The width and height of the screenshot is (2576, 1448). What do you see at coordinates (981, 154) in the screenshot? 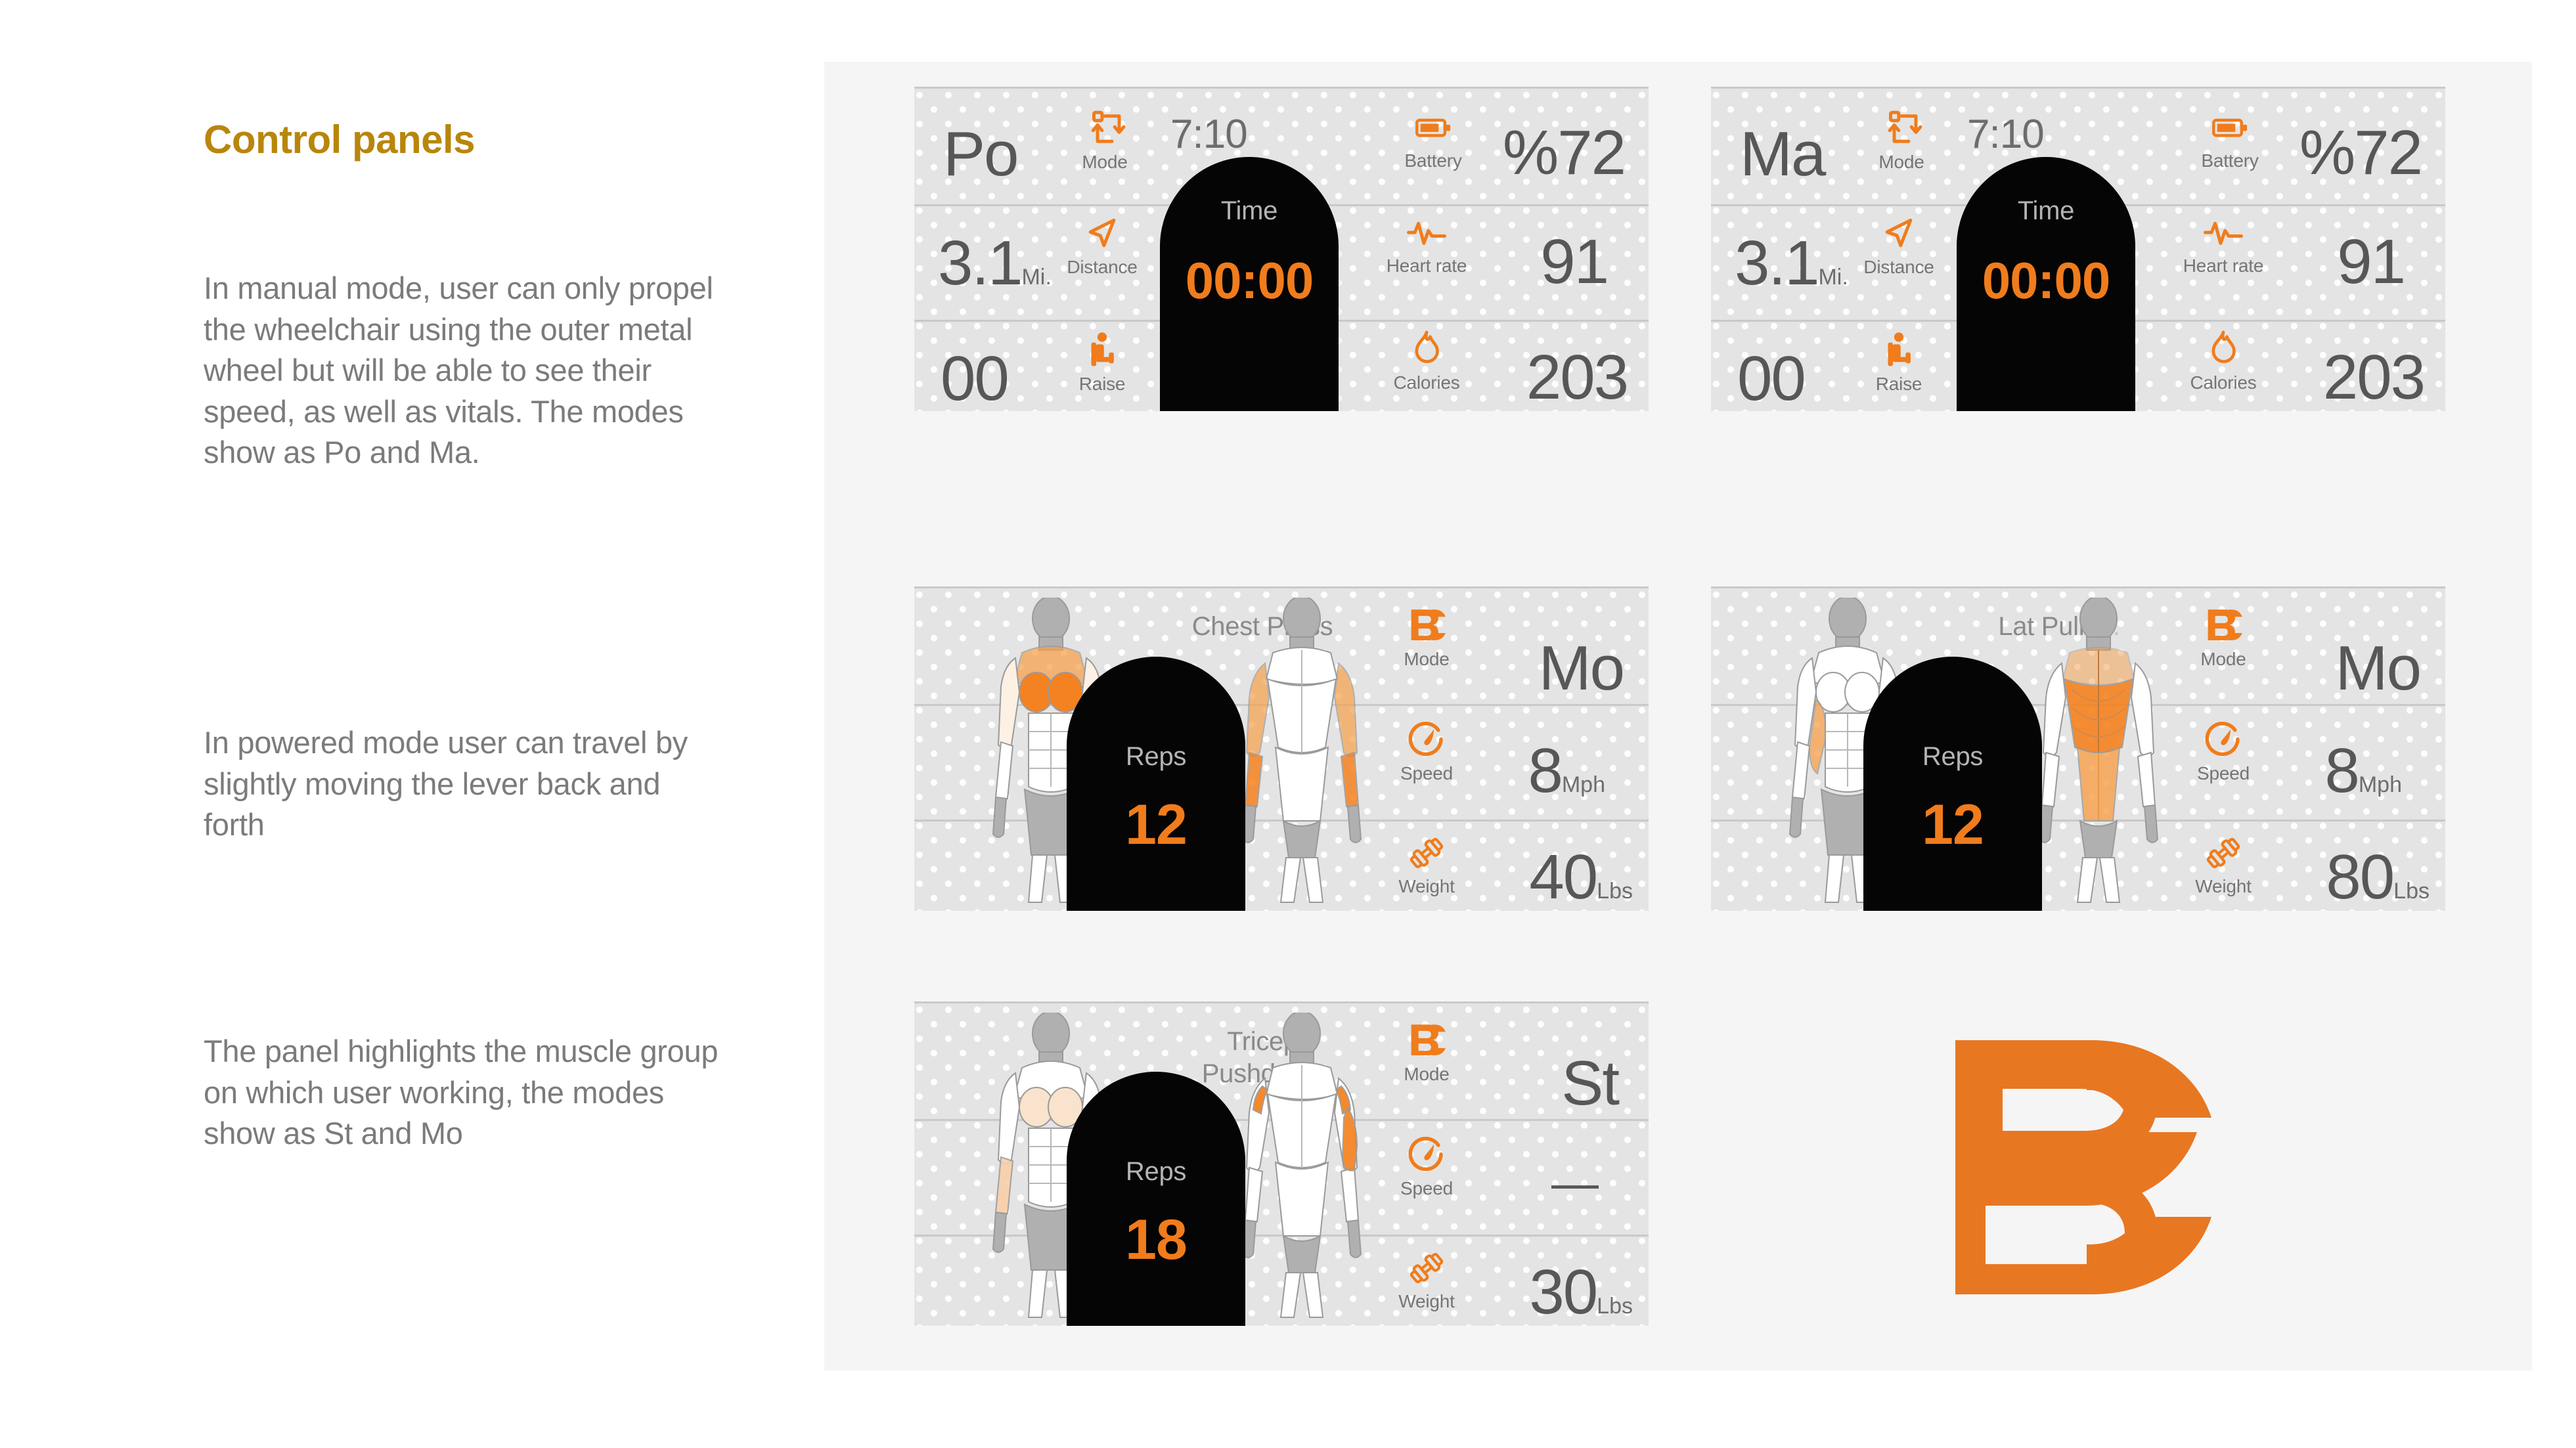
I see `mode-value: Po` at bounding box center [981, 154].